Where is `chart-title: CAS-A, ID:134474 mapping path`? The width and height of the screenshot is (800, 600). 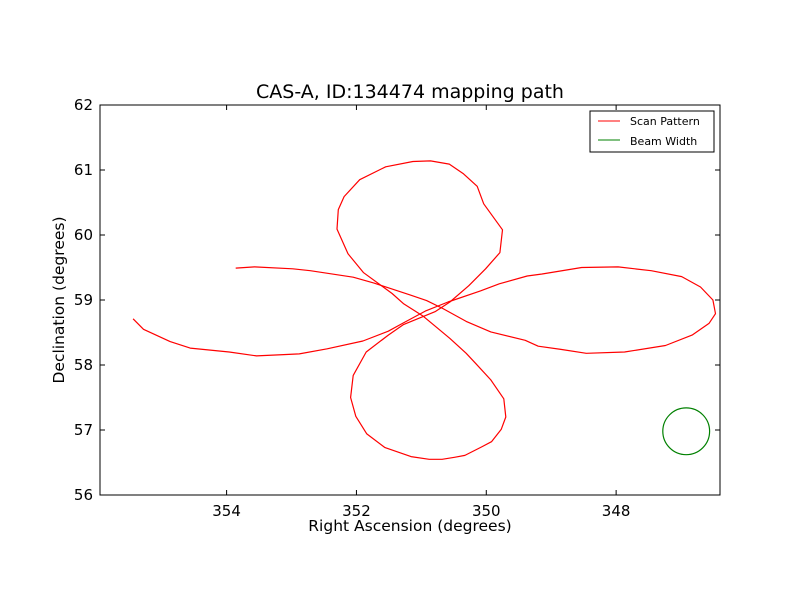 chart-title: CAS-A, ID:134474 mapping path is located at coordinates (410, 92).